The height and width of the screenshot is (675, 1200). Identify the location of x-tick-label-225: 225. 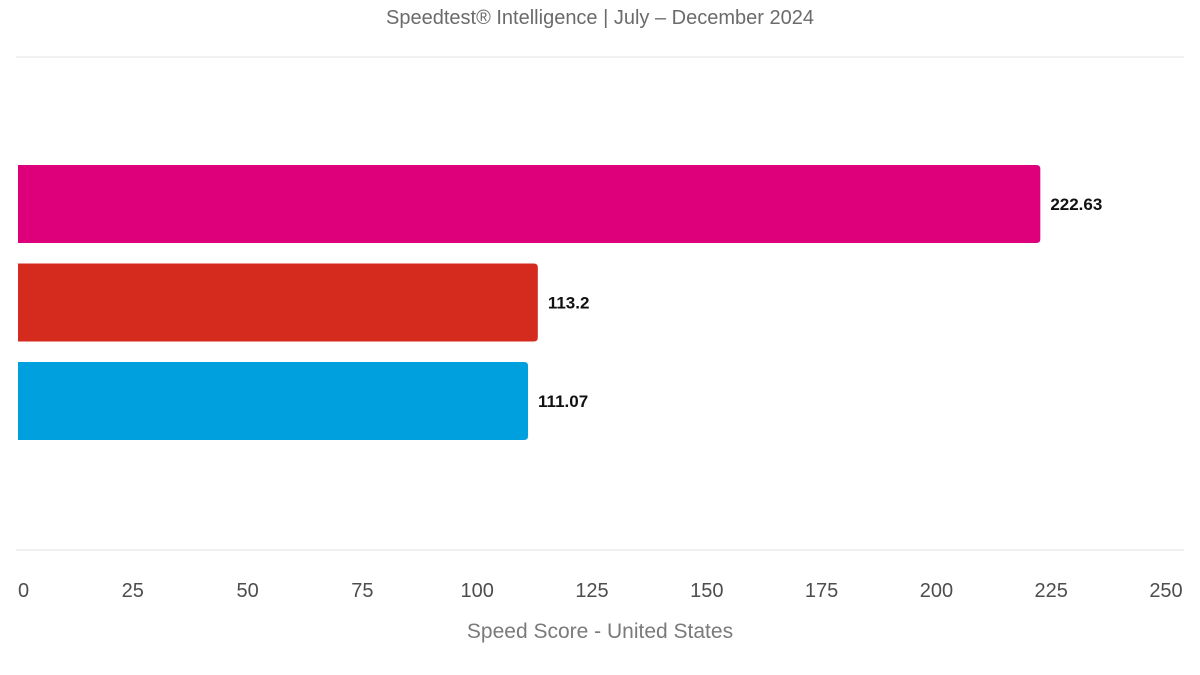
(1051, 591).